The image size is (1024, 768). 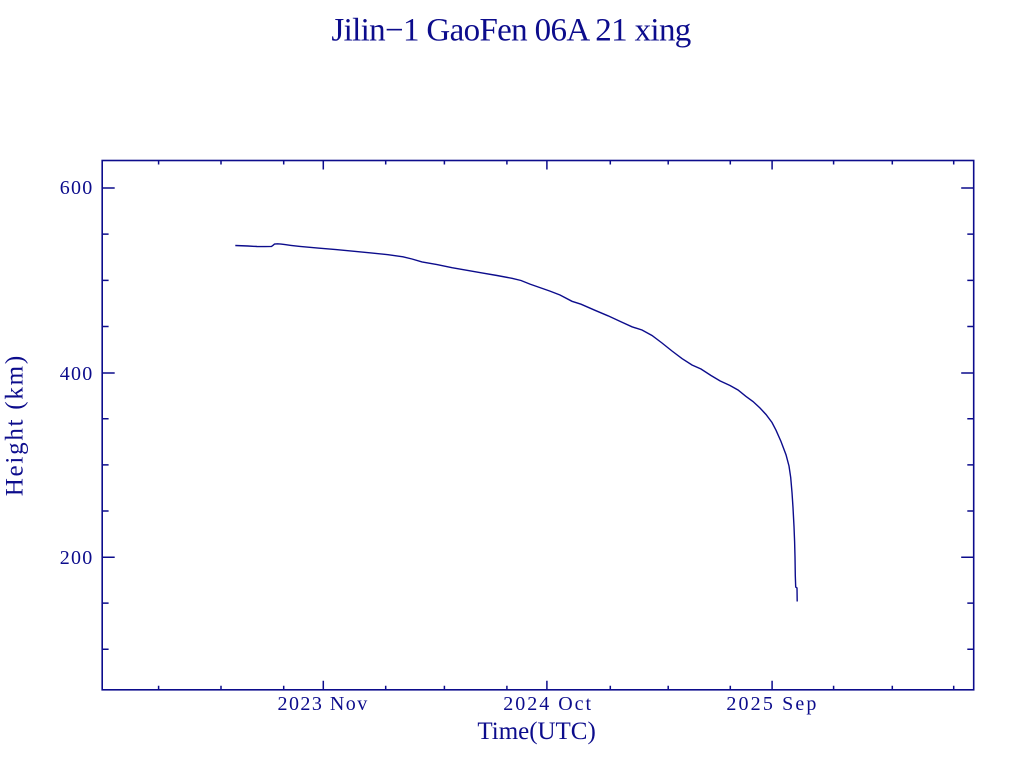 I want to click on svg-text: Time(UTC), so click(x=536, y=731).